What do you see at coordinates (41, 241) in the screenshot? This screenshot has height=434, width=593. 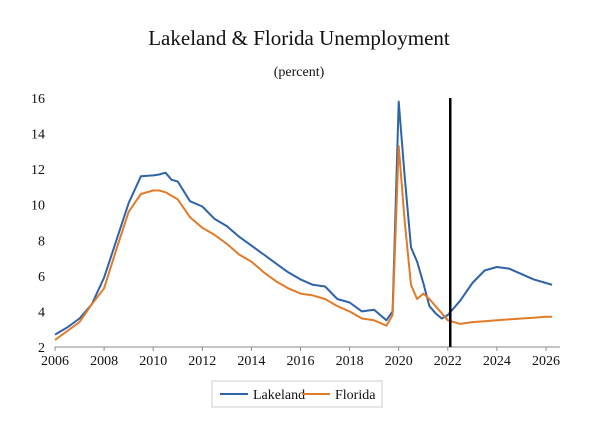 I see `y-tick-label: 8` at bounding box center [41, 241].